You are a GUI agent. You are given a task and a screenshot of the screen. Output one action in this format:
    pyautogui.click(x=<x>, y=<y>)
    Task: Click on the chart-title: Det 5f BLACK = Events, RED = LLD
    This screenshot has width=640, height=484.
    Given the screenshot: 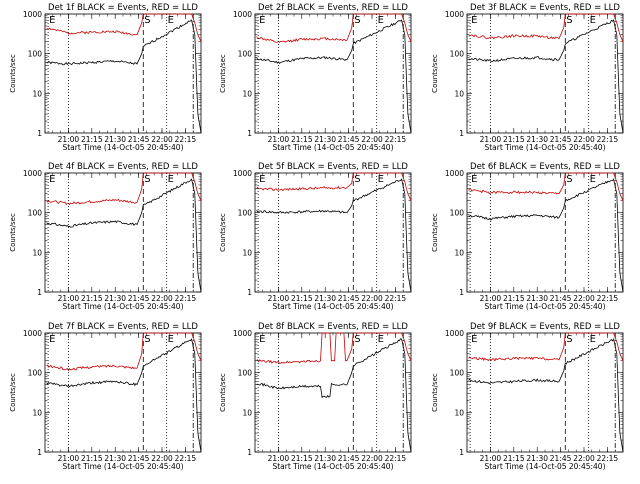 What is the action you would take?
    pyautogui.click(x=333, y=167)
    